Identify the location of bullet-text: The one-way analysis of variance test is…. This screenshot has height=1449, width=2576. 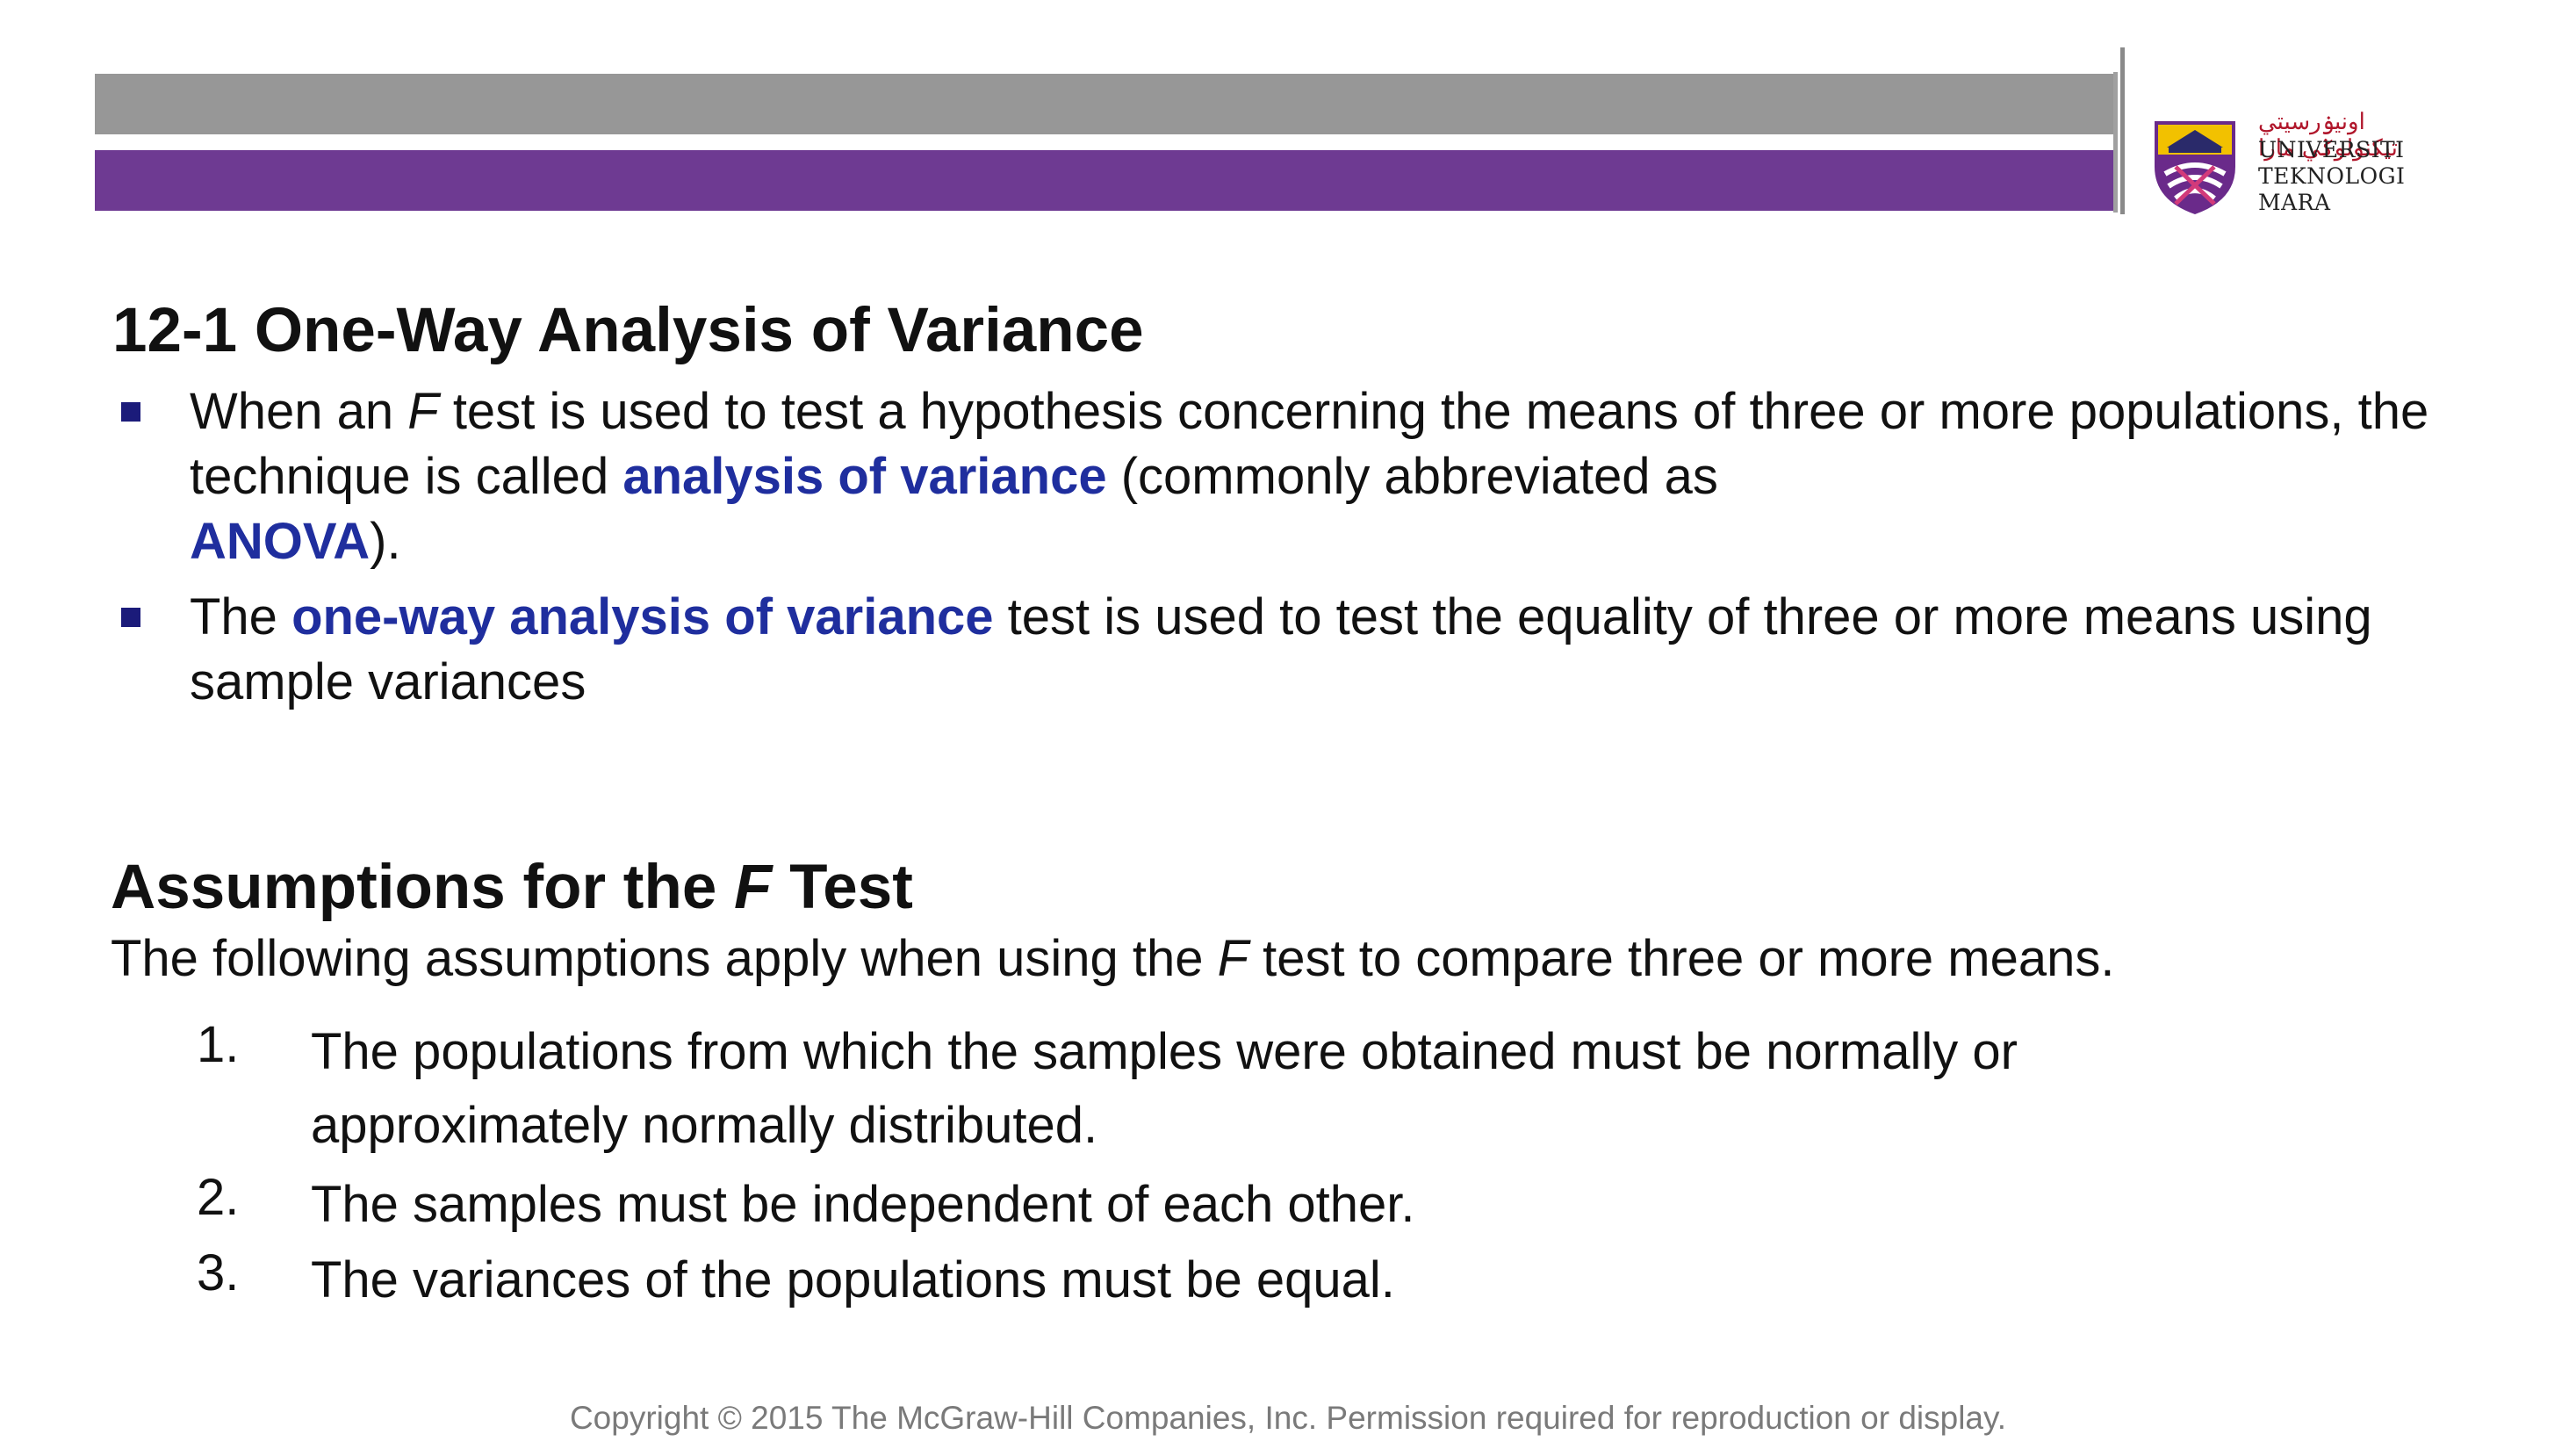
(1281, 649).